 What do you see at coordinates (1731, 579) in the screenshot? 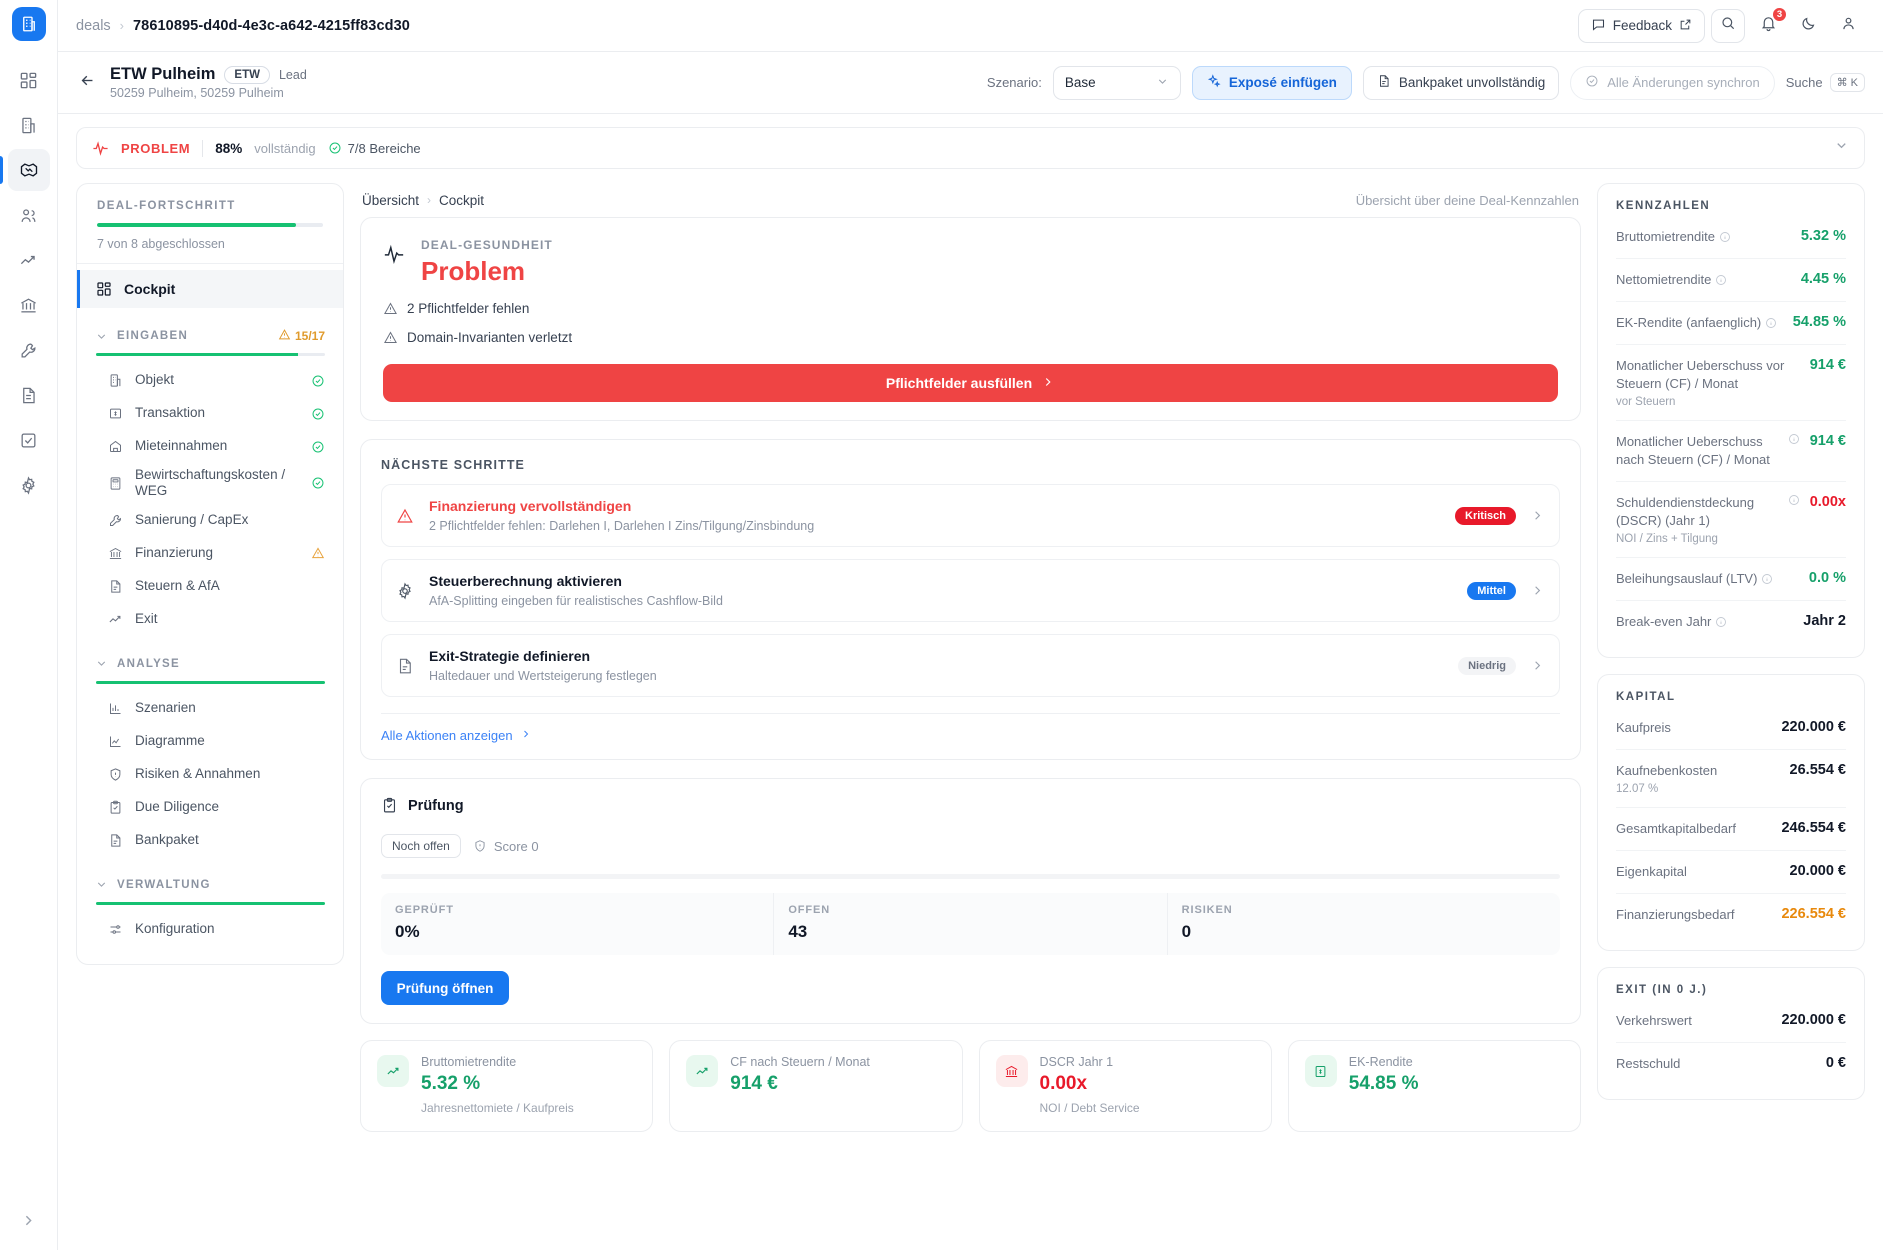
I see `kpi-row: Beleihungsauslauf (LTV) 0.0 %` at bounding box center [1731, 579].